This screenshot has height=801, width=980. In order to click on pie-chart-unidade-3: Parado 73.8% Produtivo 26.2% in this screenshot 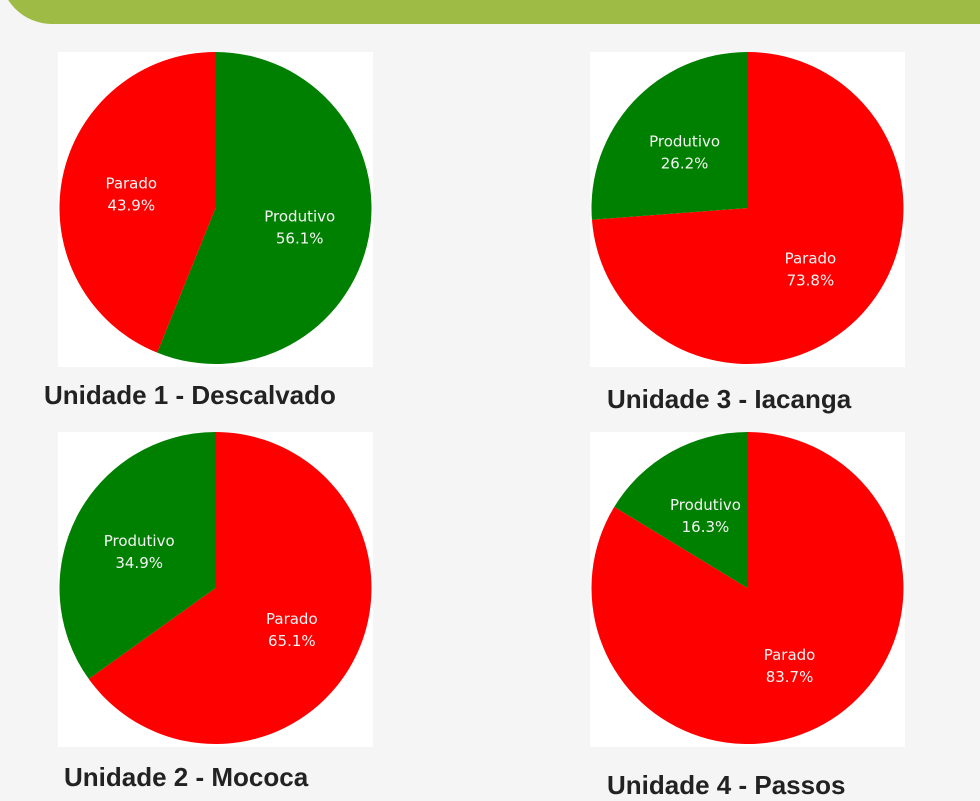, I will do `click(747, 209)`.